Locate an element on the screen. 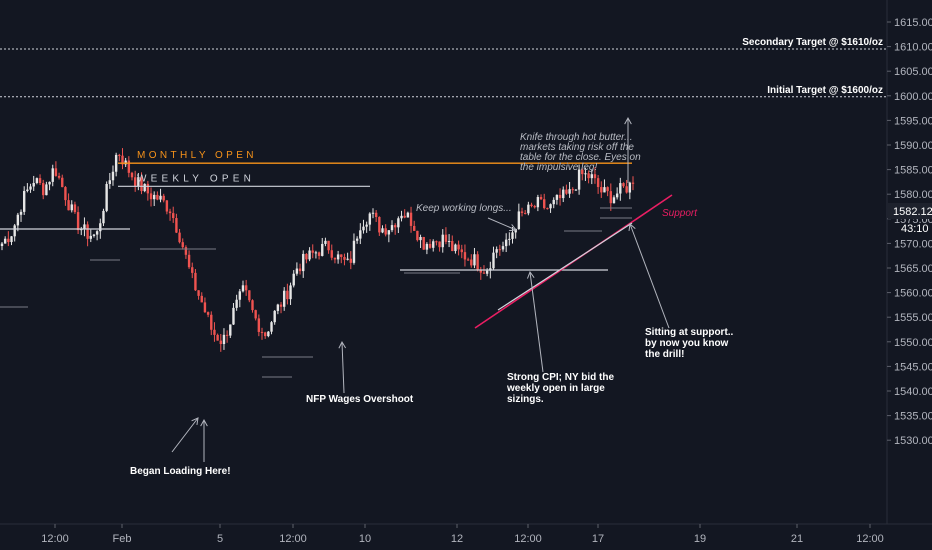 The height and width of the screenshot is (550, 932). cpi-arrow-head is located at coordinates (530, 274).